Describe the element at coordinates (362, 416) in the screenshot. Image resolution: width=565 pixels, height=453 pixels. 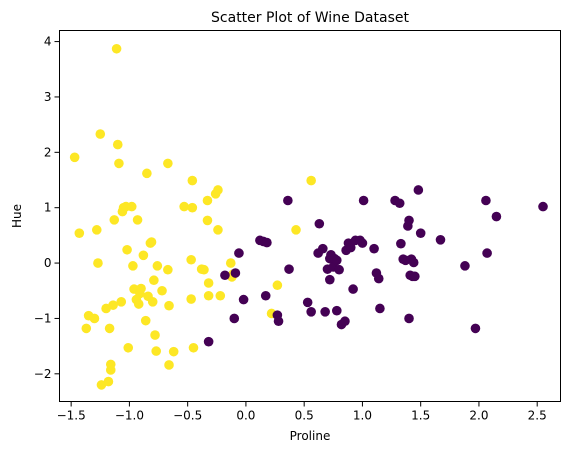
I see `x-tick-label: 1.0` at that location.